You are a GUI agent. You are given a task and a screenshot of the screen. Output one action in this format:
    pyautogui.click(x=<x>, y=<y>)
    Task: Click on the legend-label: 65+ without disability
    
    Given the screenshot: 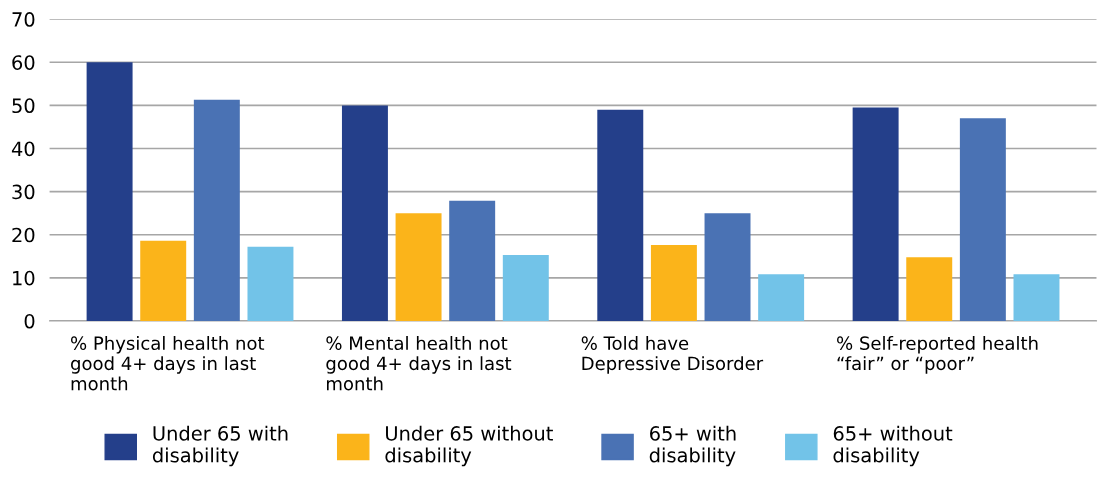 What is the action you would take?
    pyautogui.click(x=893, y=446)
    